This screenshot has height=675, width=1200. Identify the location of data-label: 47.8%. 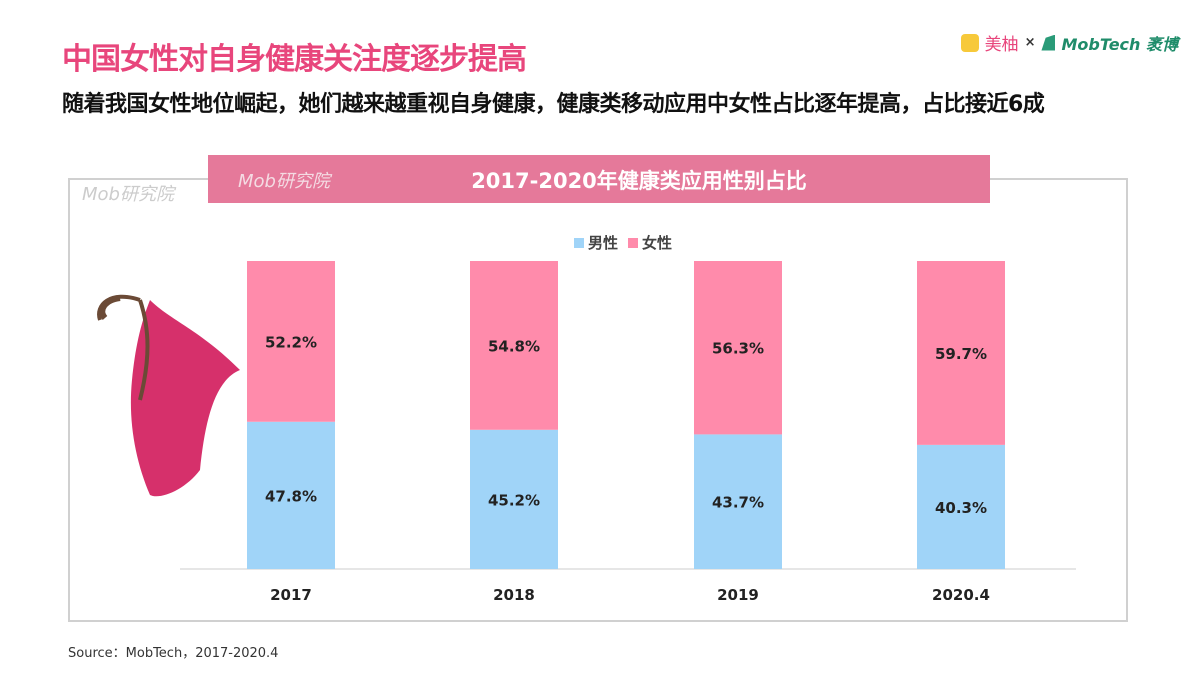
(291, 496).